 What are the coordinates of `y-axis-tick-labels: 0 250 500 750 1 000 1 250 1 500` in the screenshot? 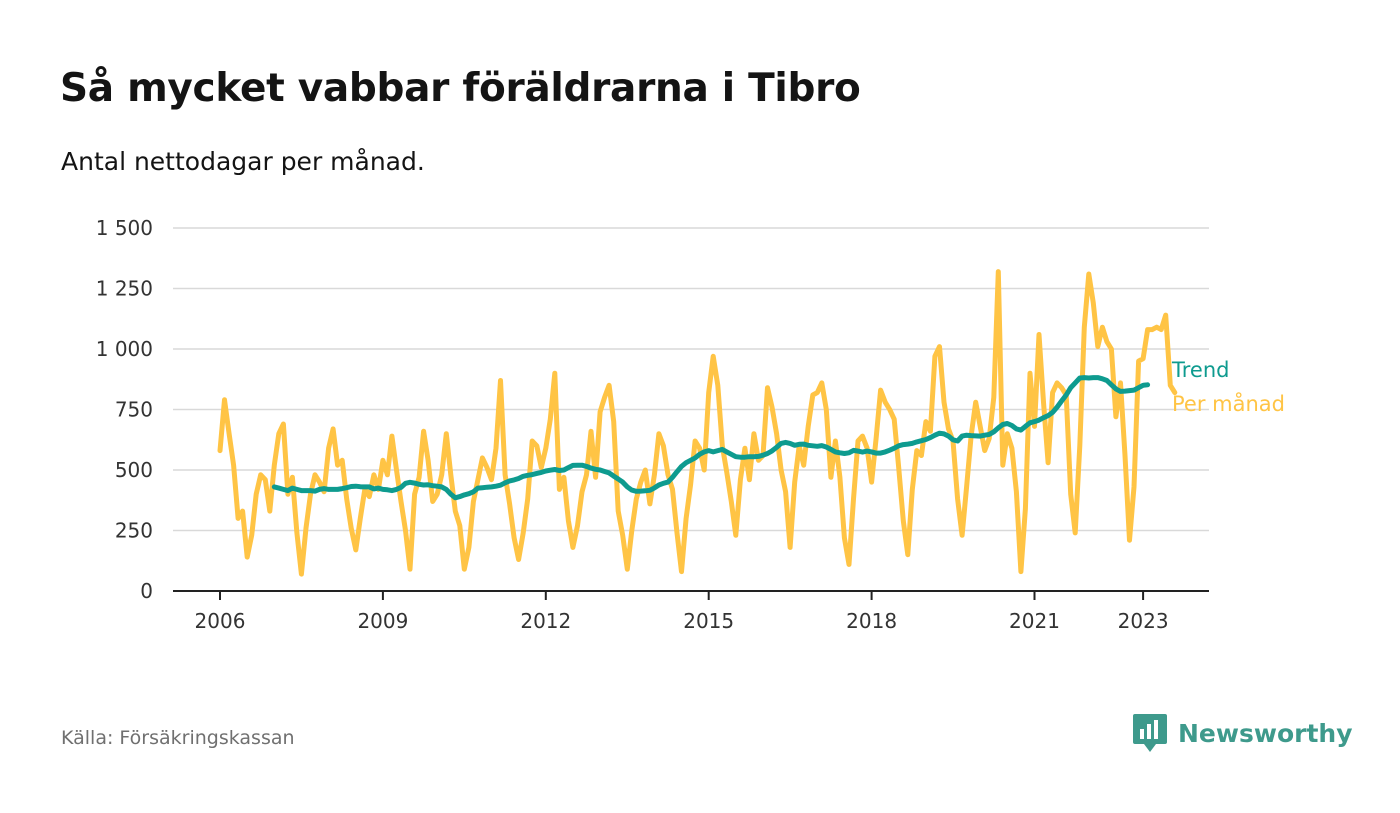 It's located at (124, 409).